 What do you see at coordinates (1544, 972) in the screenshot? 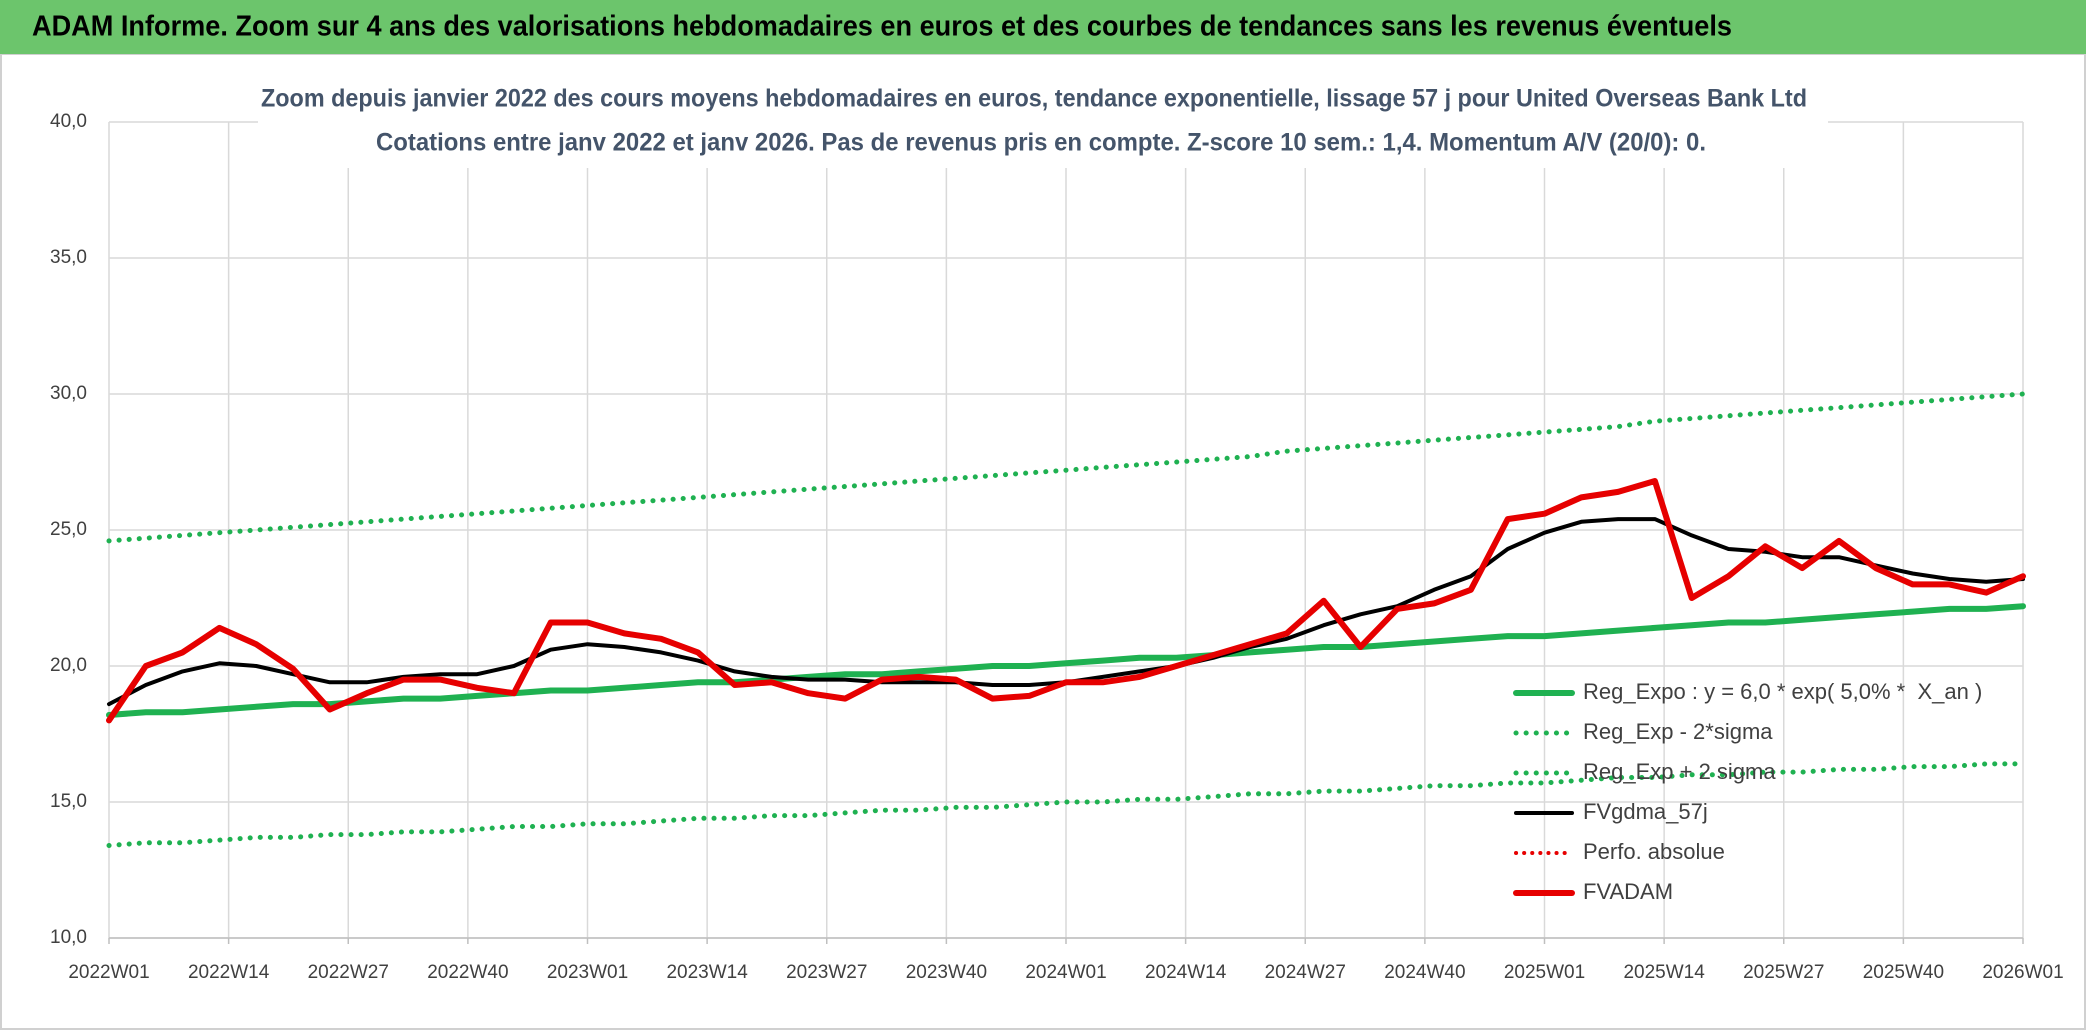
I see `x-tick-label: 2025W01` at bounding box center [1544, 972].